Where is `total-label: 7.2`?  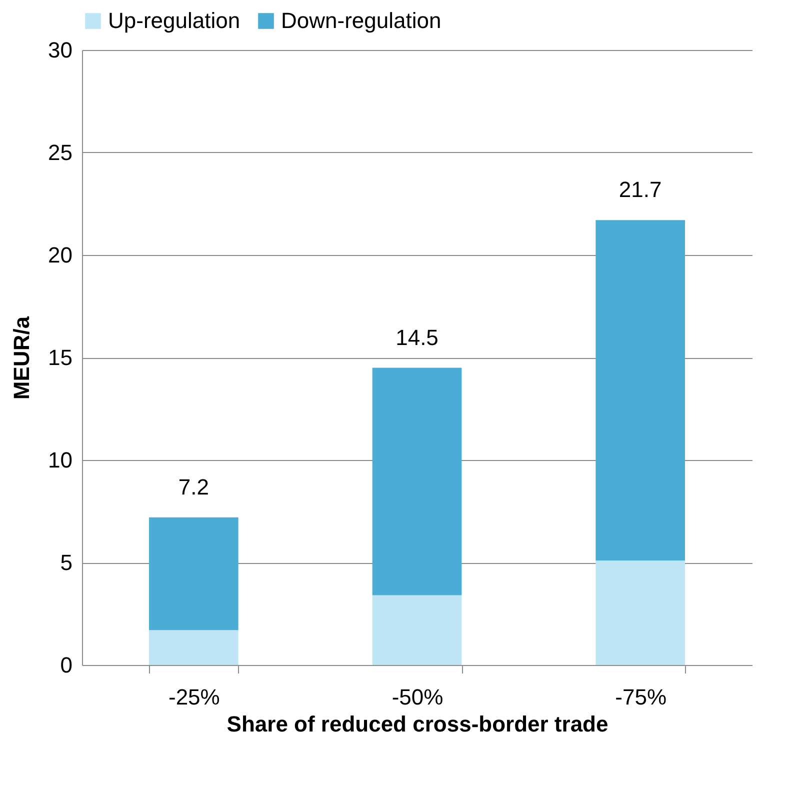 total-label: 7.2 is located at coordinates (193, 487).